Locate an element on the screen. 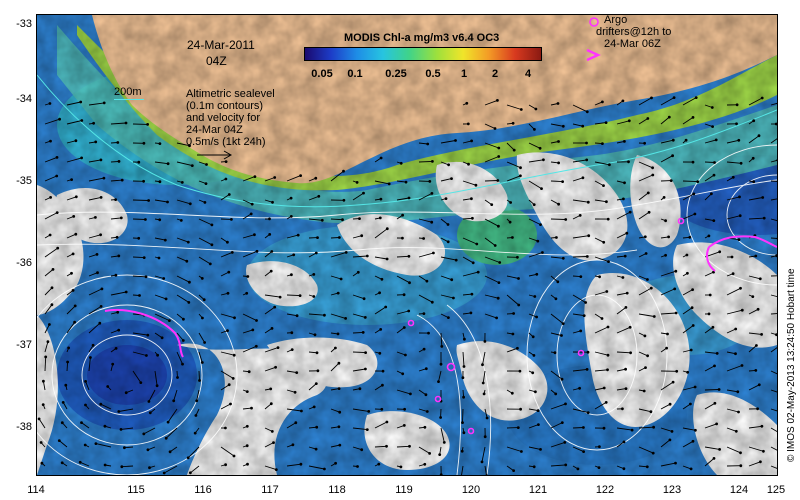 The width and height of the screenshot is (800, 500). argo-legend-track-icon is located at coordinates (593, 55).